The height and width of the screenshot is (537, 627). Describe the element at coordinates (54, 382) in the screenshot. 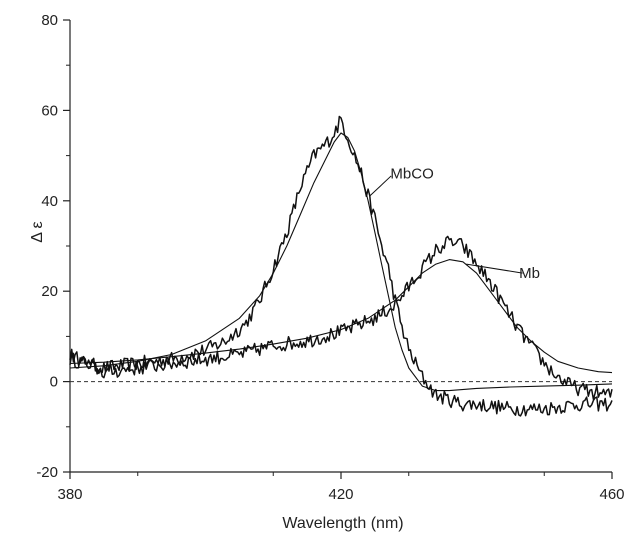

I see `y-tick-label: 0` at that location.